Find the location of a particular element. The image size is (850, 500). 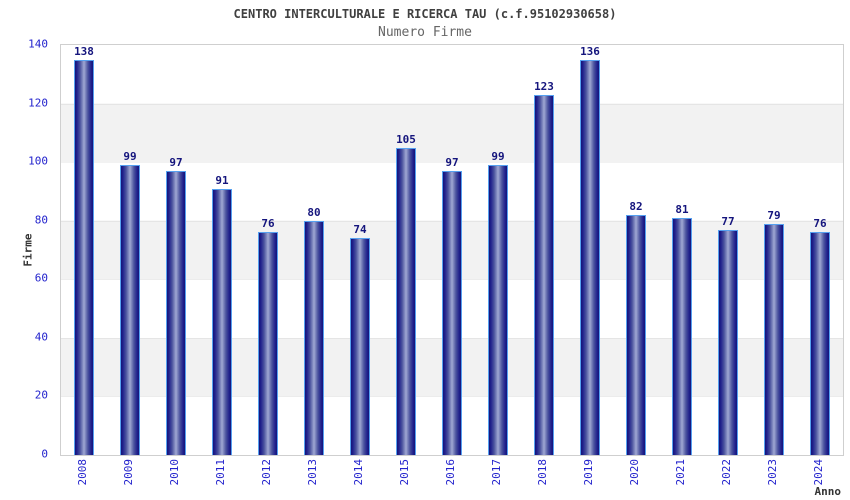

x-tick-slot: 2013 is located at coordinates (313, 479).